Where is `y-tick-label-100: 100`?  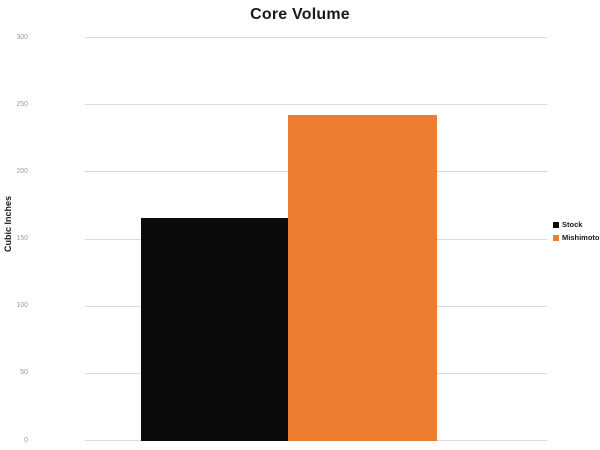 y-tick-label-100: 100 is located at coordinates (22, 306).